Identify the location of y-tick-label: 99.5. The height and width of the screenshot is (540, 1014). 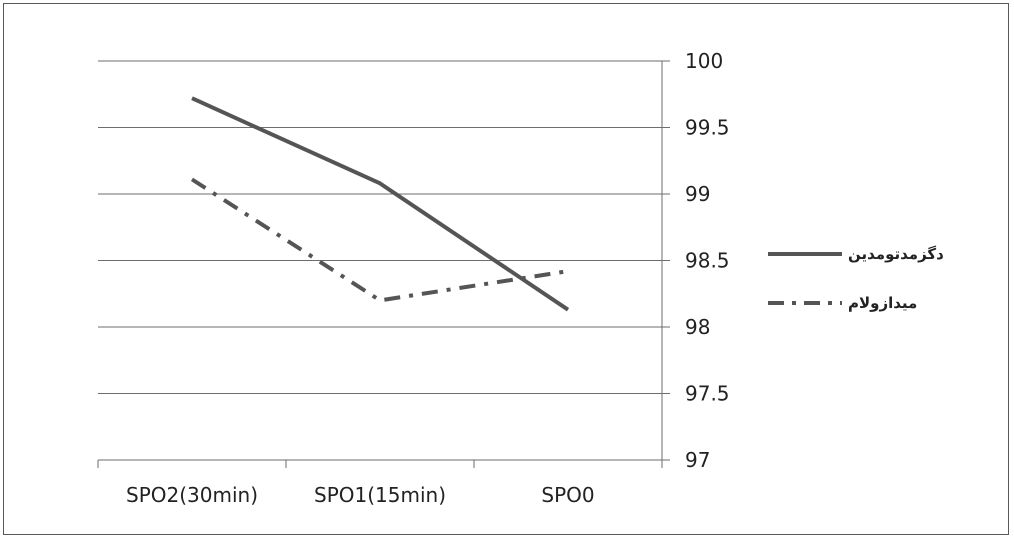
(707, 128).